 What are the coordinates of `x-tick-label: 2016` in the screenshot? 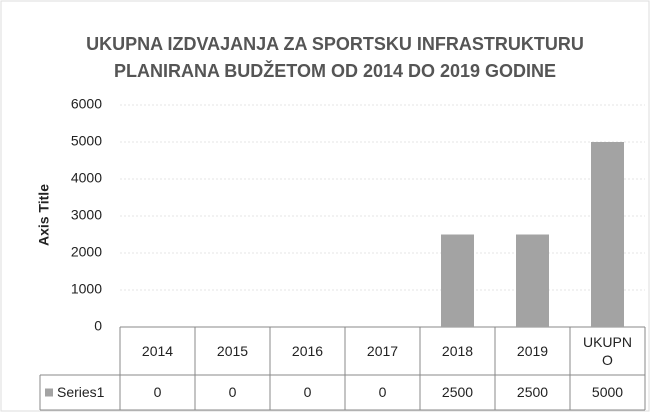 It's located at (307, 351).